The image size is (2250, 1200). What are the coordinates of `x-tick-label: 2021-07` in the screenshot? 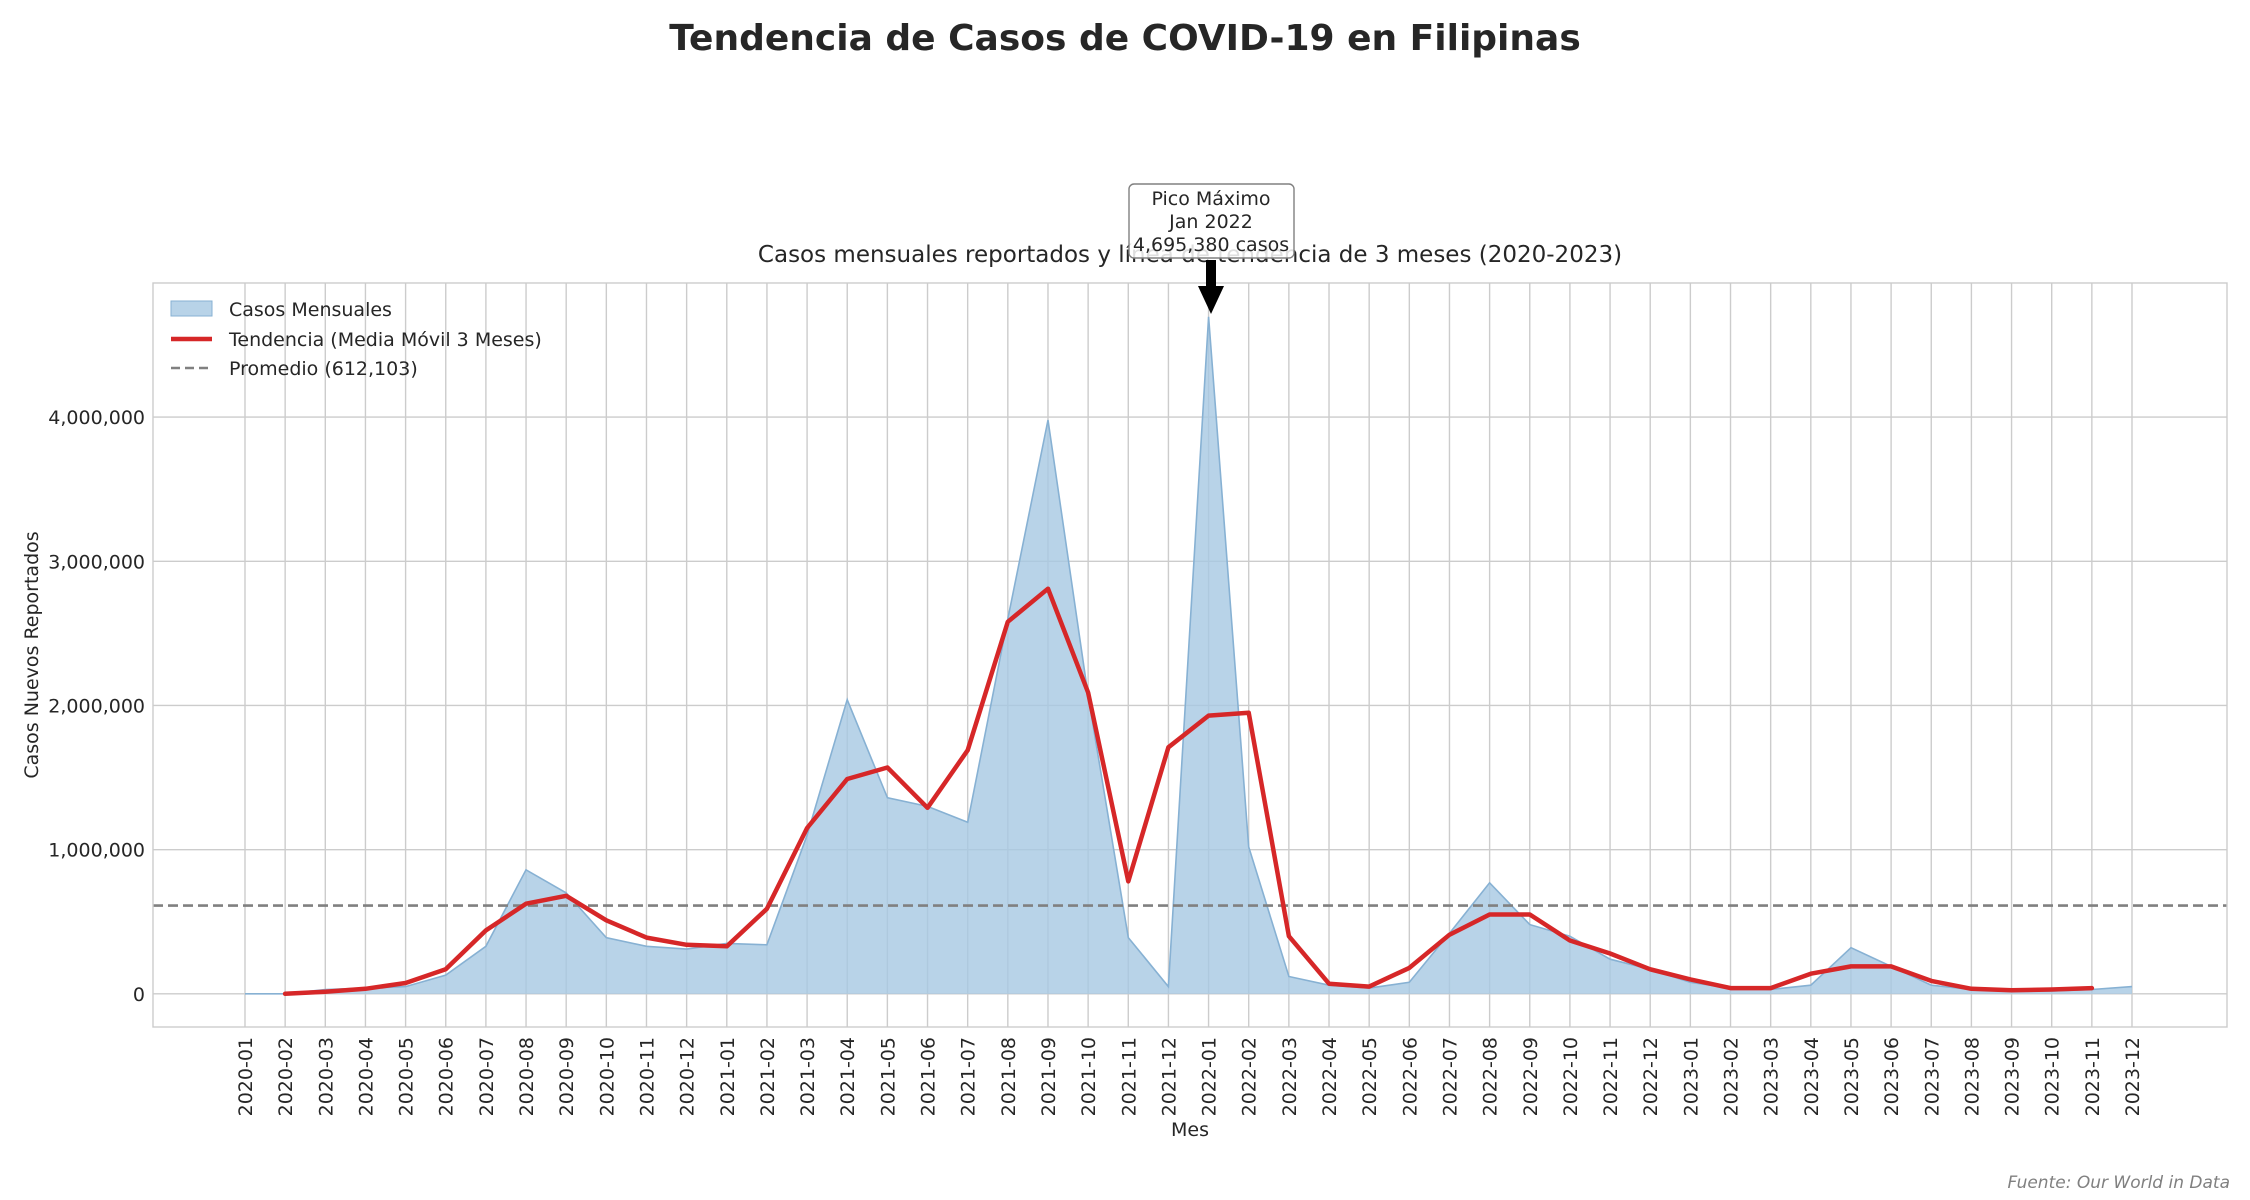 It's located at (969, 1076).